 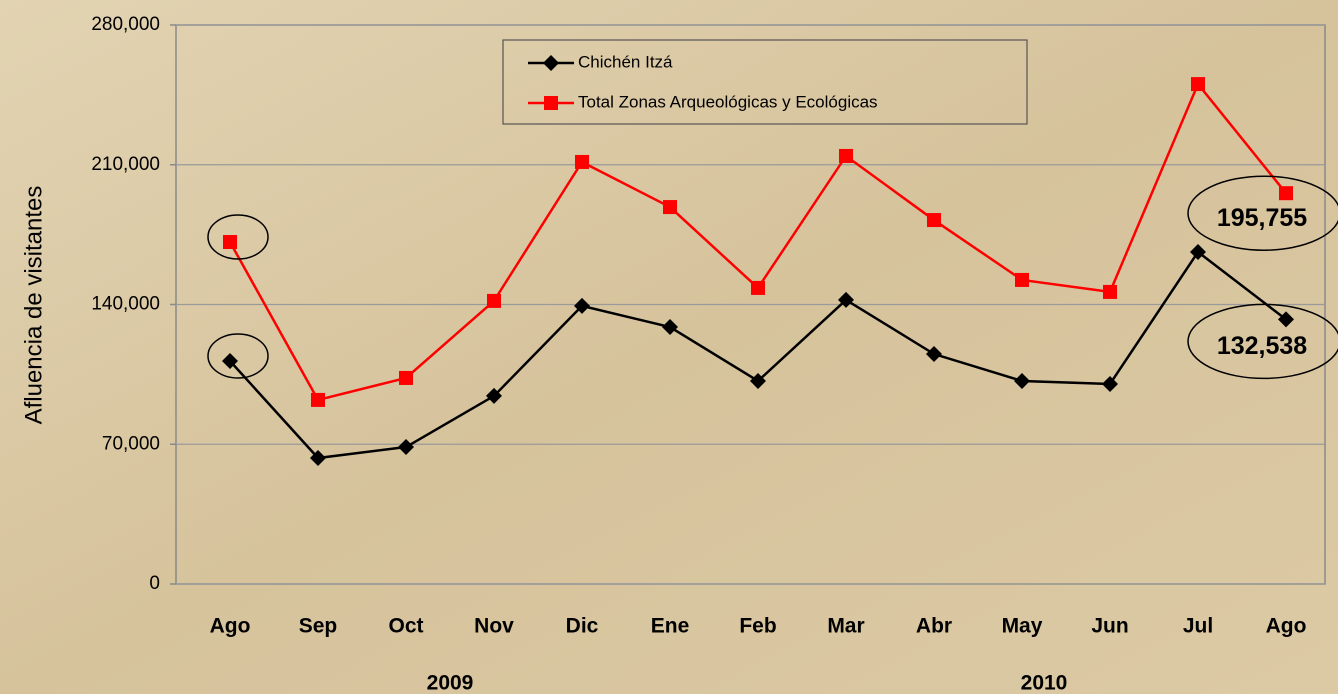 I want to click on y-axis-label: Afluencia de visitantes, so click(x=33, y=305).